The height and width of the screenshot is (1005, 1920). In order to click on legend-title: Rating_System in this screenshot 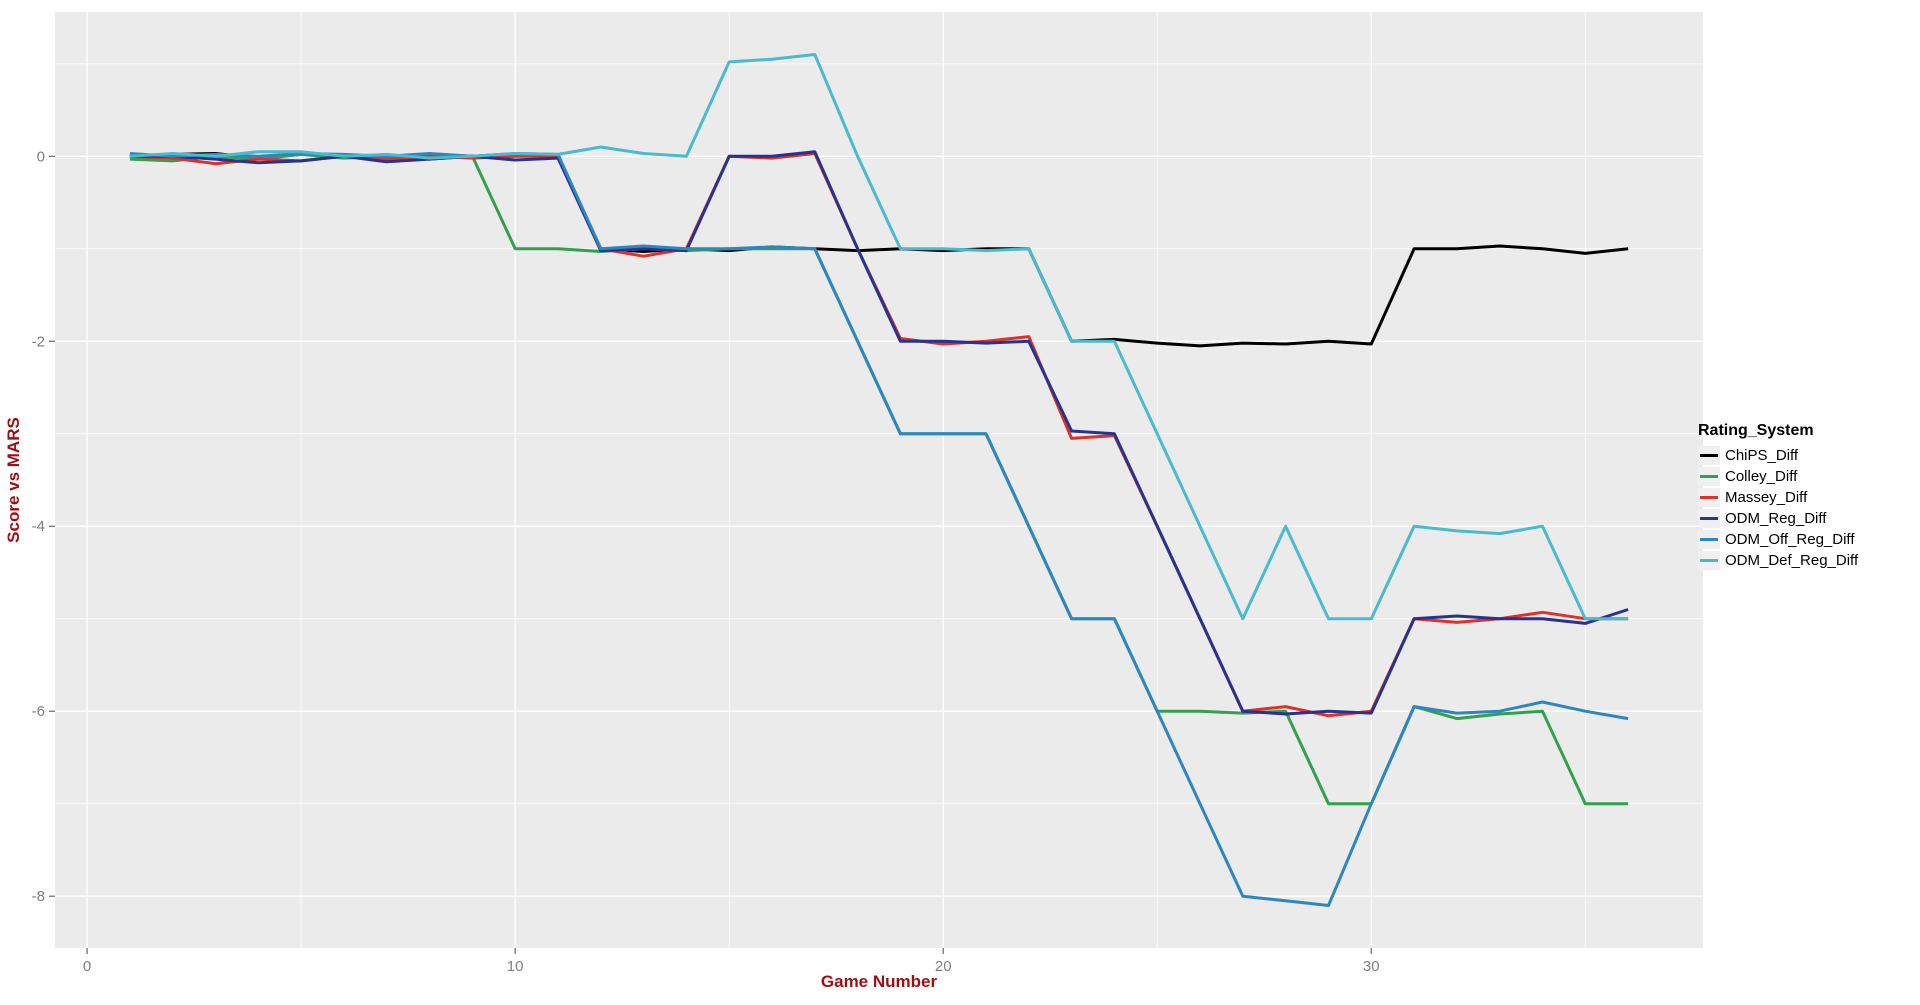, I will do `click(1756, 430)`.